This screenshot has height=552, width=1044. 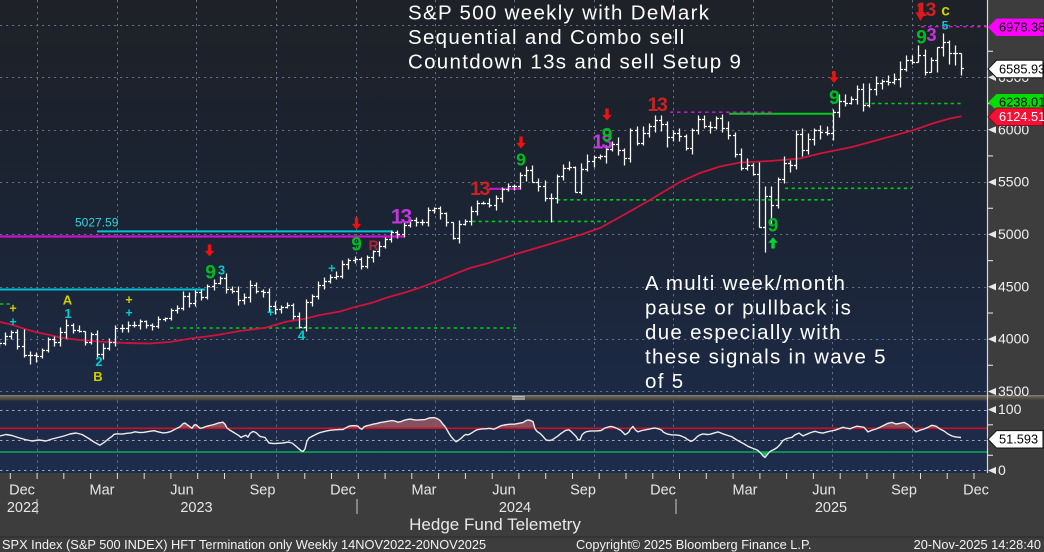 What do you see at coordinates (575, 62) in the screenshot?
I see `svg-text: Countdown 13s and sell Setup 9` at bounding box center [575, 62].